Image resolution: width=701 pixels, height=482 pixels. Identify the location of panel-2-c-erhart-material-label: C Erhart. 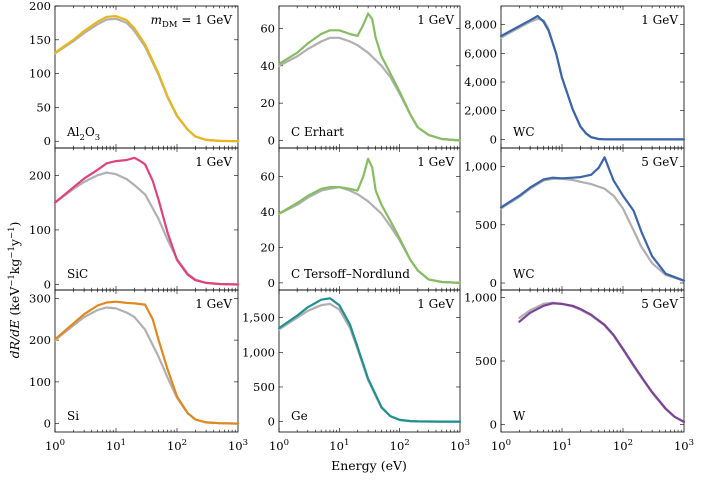
(317, 132).